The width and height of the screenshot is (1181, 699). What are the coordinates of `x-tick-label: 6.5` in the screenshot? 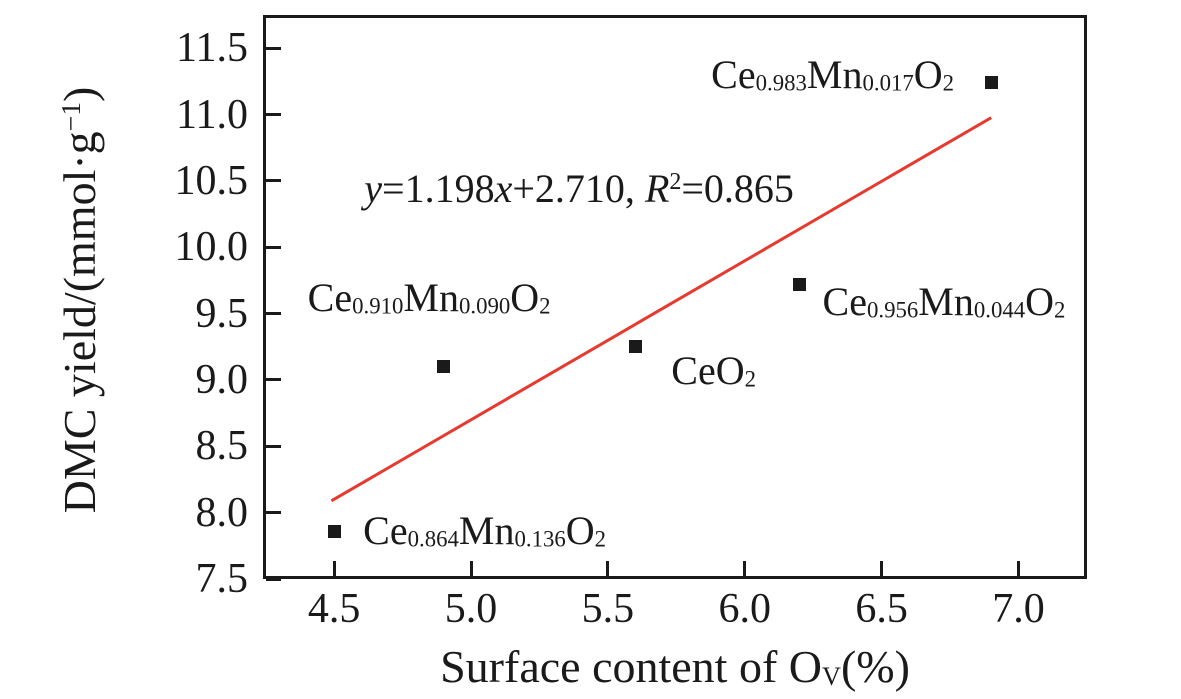 It's located at (881, 609).